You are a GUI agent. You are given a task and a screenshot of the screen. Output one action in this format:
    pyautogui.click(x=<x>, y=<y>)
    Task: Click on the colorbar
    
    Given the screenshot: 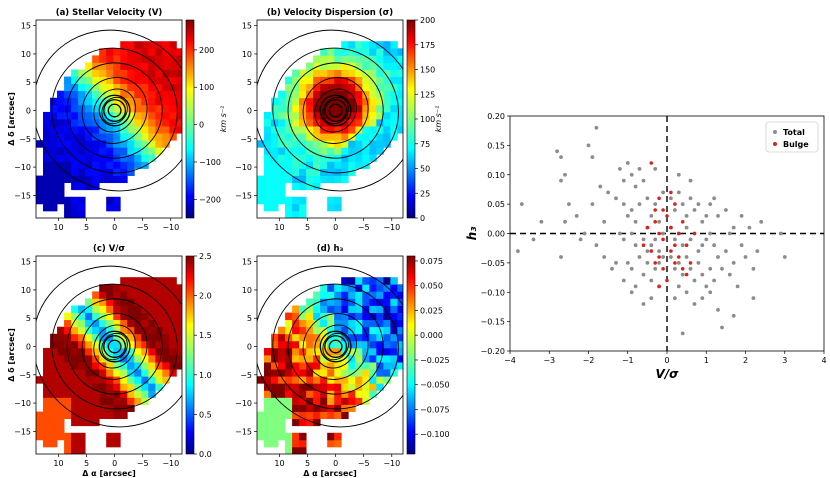 What is the action you would take?
    pyautogui.click(x=190, y=355)
    